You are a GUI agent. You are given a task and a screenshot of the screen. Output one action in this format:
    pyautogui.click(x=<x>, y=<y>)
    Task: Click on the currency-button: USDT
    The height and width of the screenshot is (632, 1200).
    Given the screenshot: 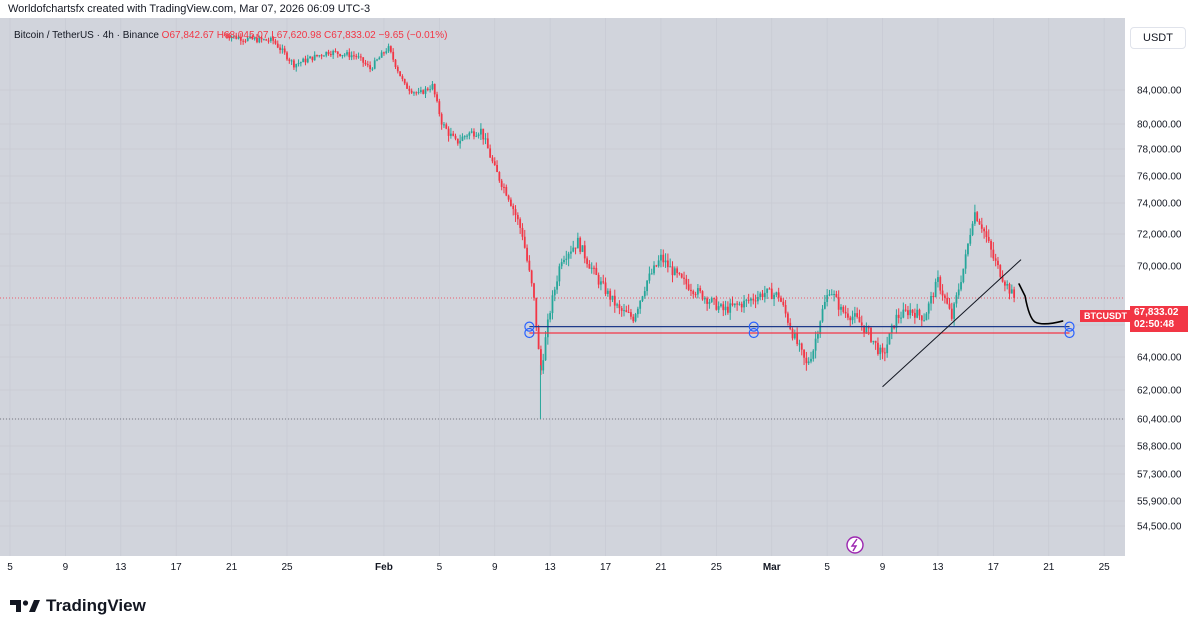 What is the action you would take?
    pyautogui.click(x=1158, y=38)
    